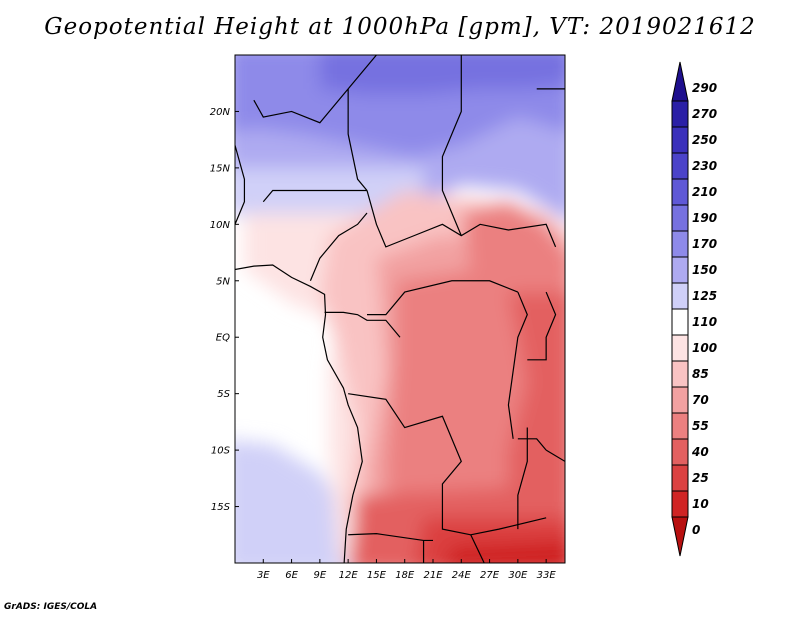 Image resolution: width=800 pixels, height=618 pixels. Describe the element at coordinates (220, 112) in the screenshot. I see `y-tick-label-0: 20N` at that location.